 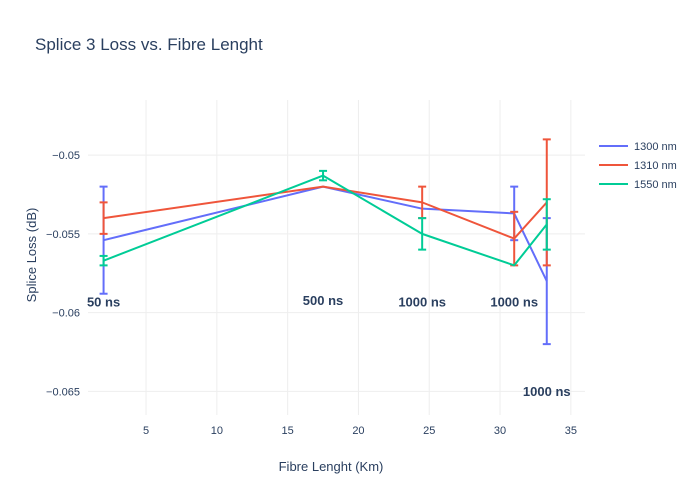 I want to click on x-tick-label: 35, so click(x=571, y=431).